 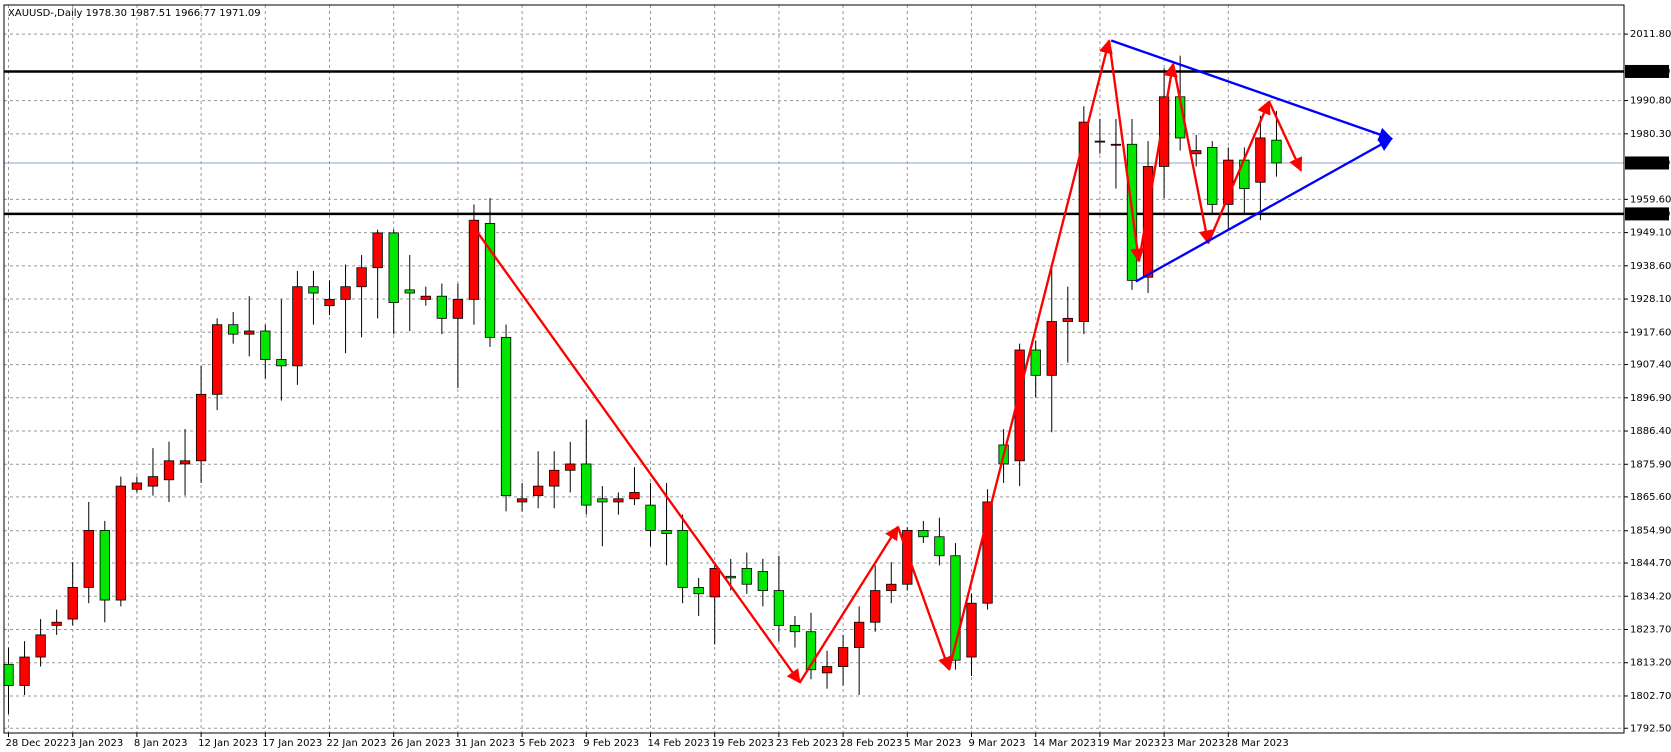 What do you see at coordinates (1650, 266) in the screenshot?
I see `y-tick-label: 1938.60` at bounding box center [1650, 266].